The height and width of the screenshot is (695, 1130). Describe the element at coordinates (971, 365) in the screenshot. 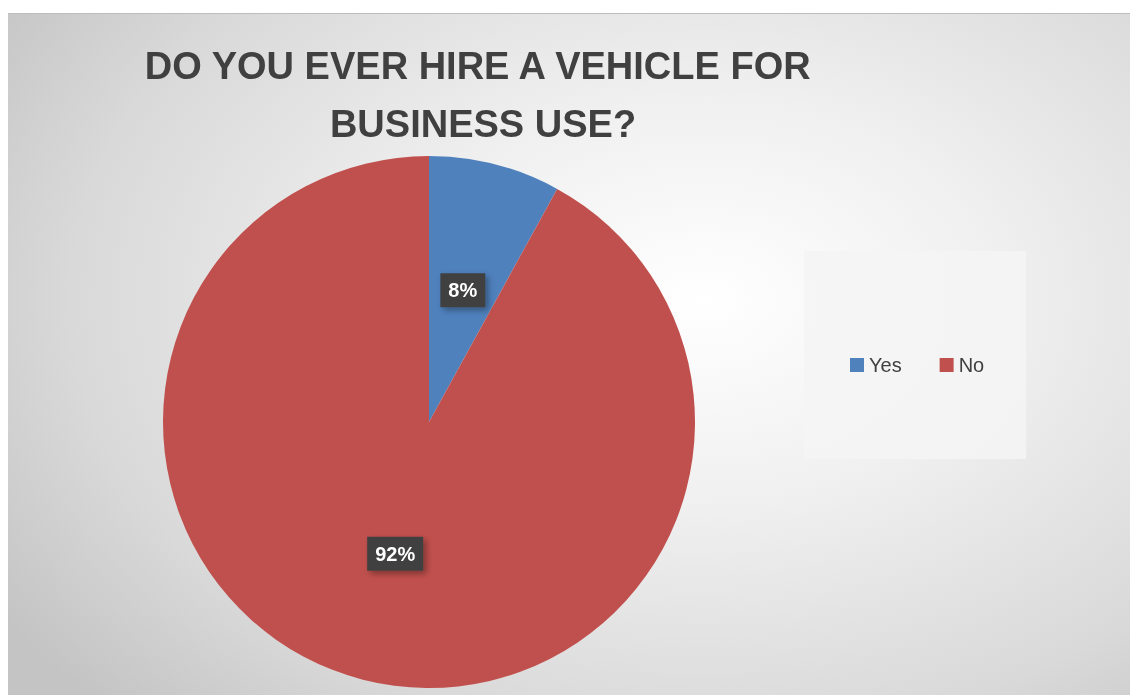

I see `legend-label: No` at that location.